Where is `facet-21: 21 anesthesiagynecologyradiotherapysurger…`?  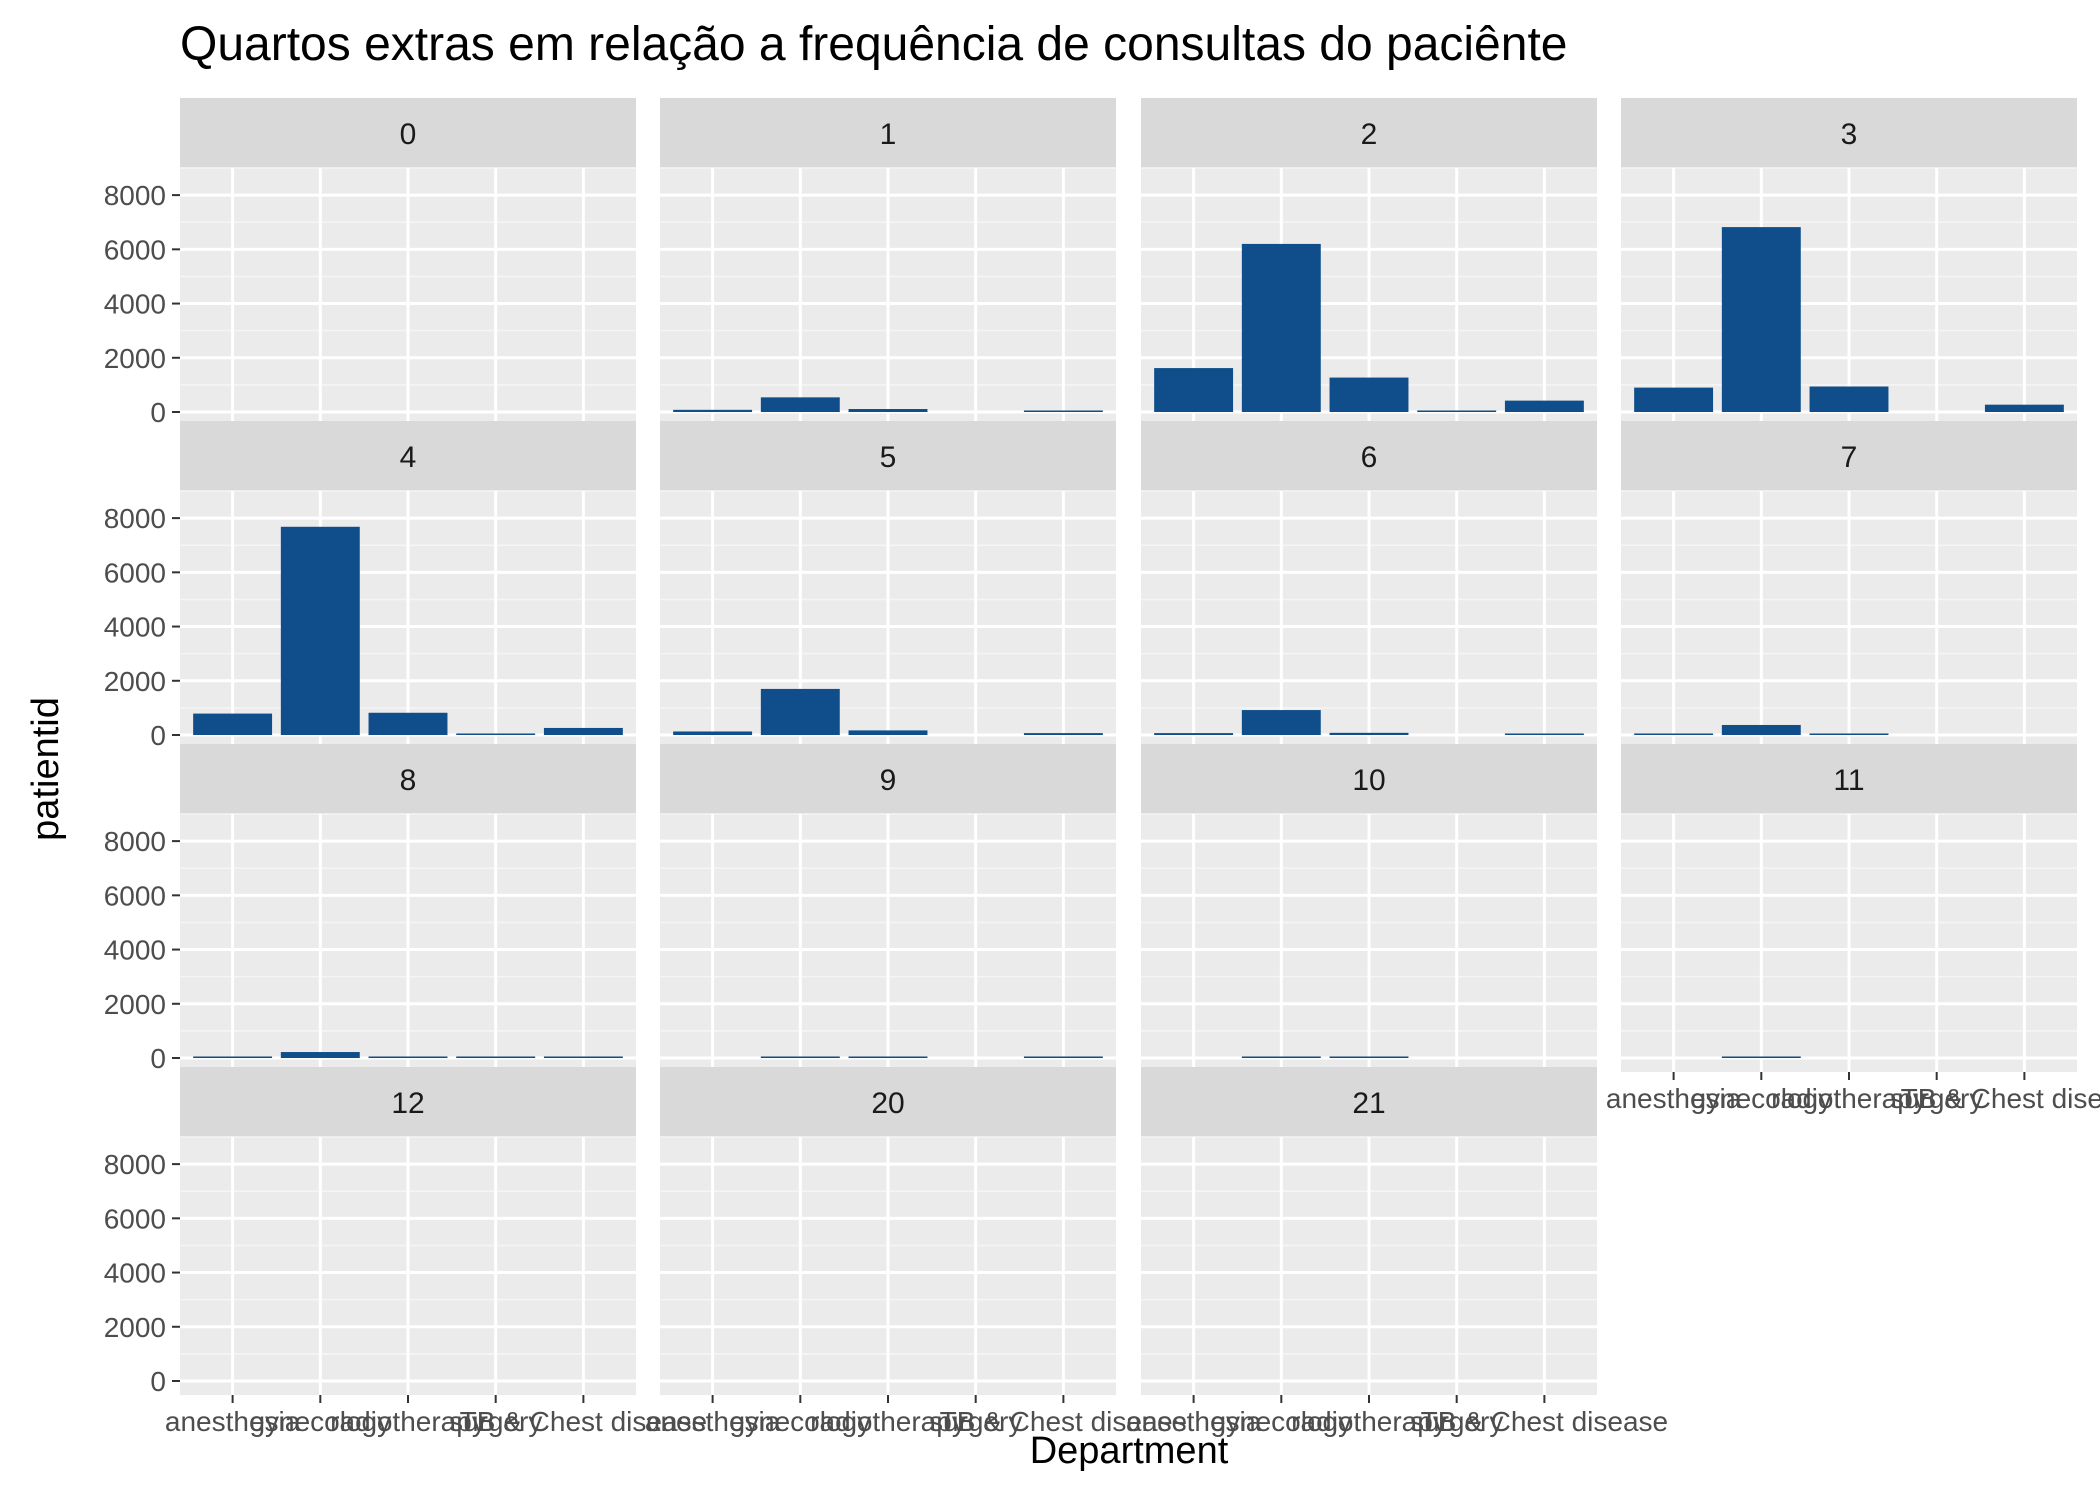 facet-21: 21 anesthesiagynecologyradiotherapysurger… is located at coordinates (1397, 1252).